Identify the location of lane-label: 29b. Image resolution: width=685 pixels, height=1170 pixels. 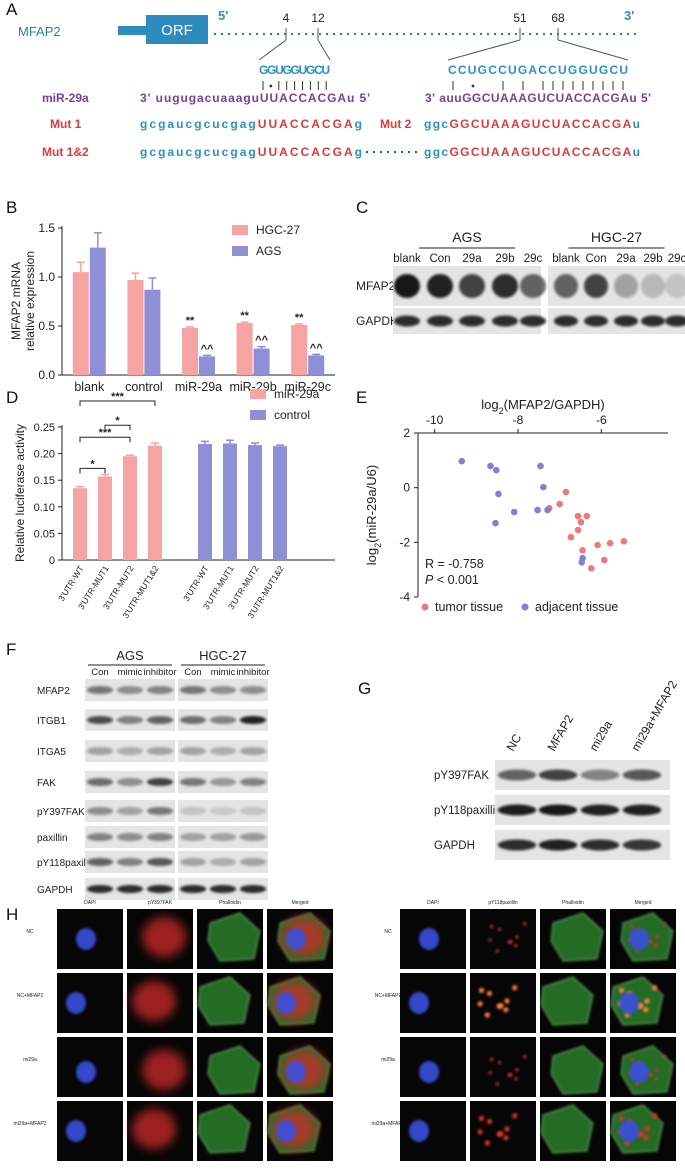
(504, 259).